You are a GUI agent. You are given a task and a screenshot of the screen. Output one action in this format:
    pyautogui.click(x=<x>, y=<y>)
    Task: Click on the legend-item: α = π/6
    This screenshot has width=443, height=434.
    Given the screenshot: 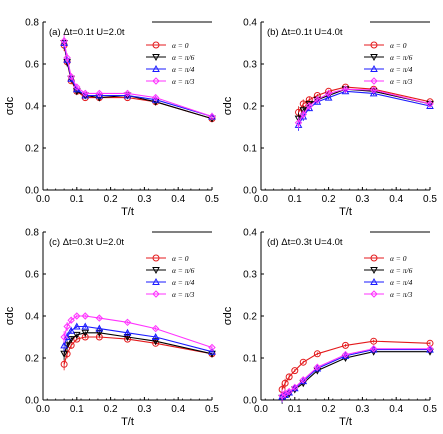 What is the action you would take?
    pyautogui.click(x=388, y=270)
    